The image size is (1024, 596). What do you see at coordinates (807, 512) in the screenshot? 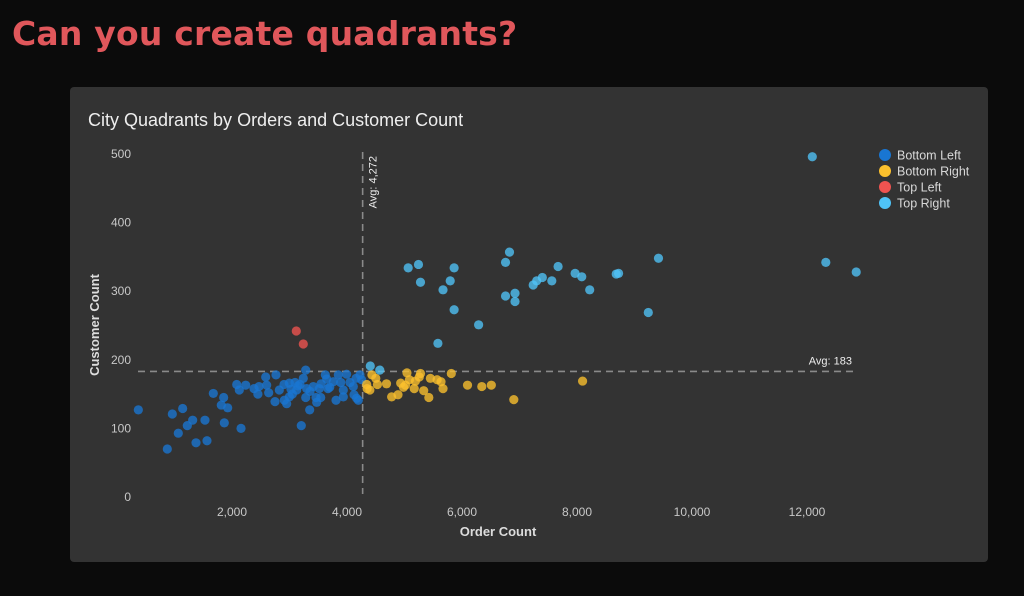
I see `x-tick-label: 12,000` at bounding box center [807, 512].